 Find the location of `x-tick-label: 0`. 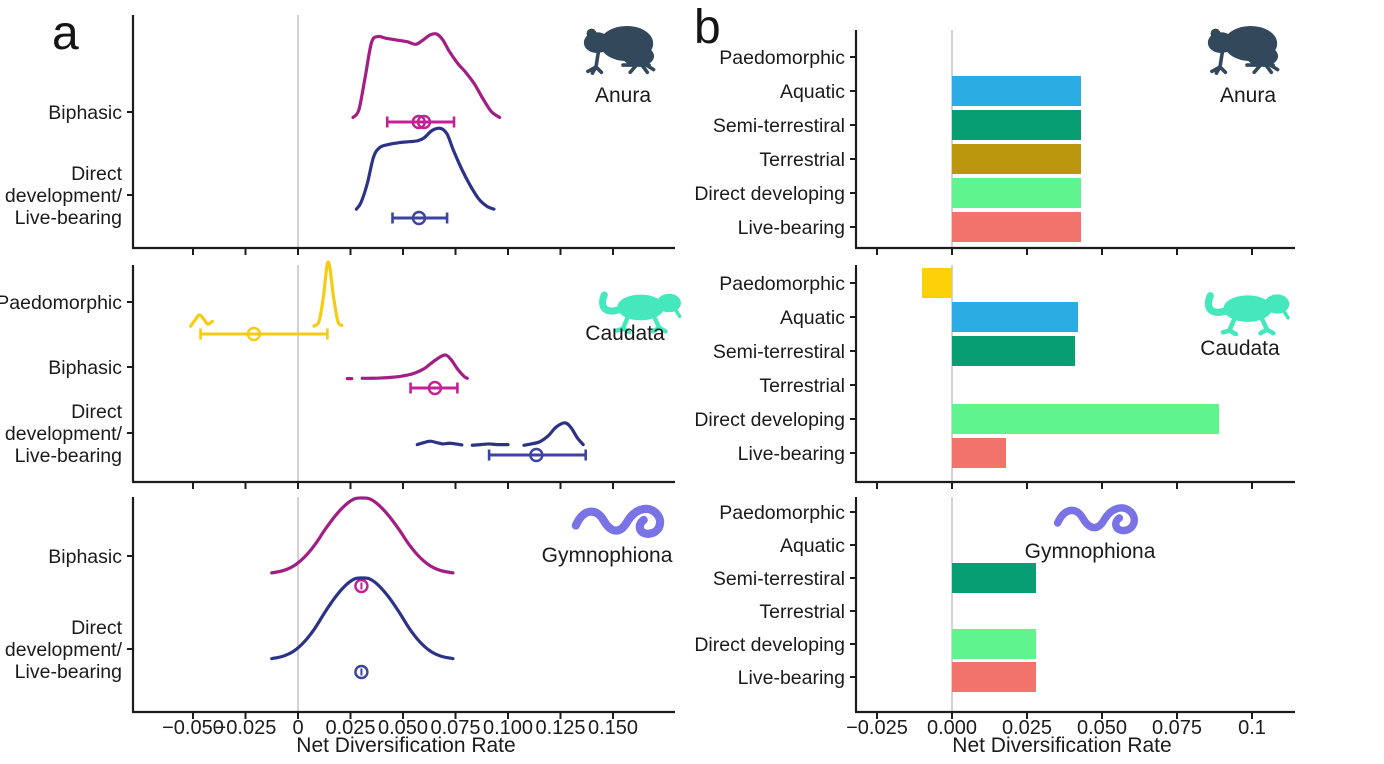

x-tick-label: 0 is located at coordinates (297, 728).